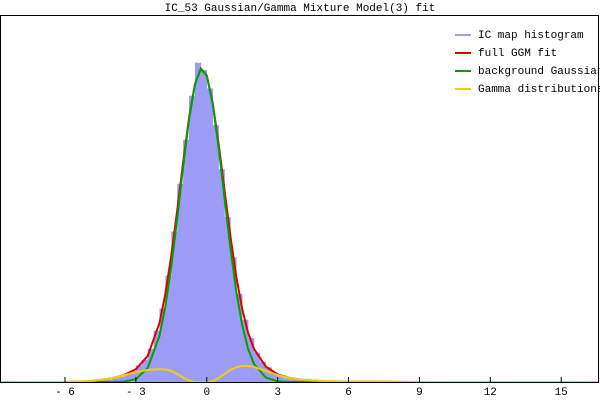  Describe the element at coordinates (517, 54) in the screenshot. I see `legend-label: full GGM fit` at that location.